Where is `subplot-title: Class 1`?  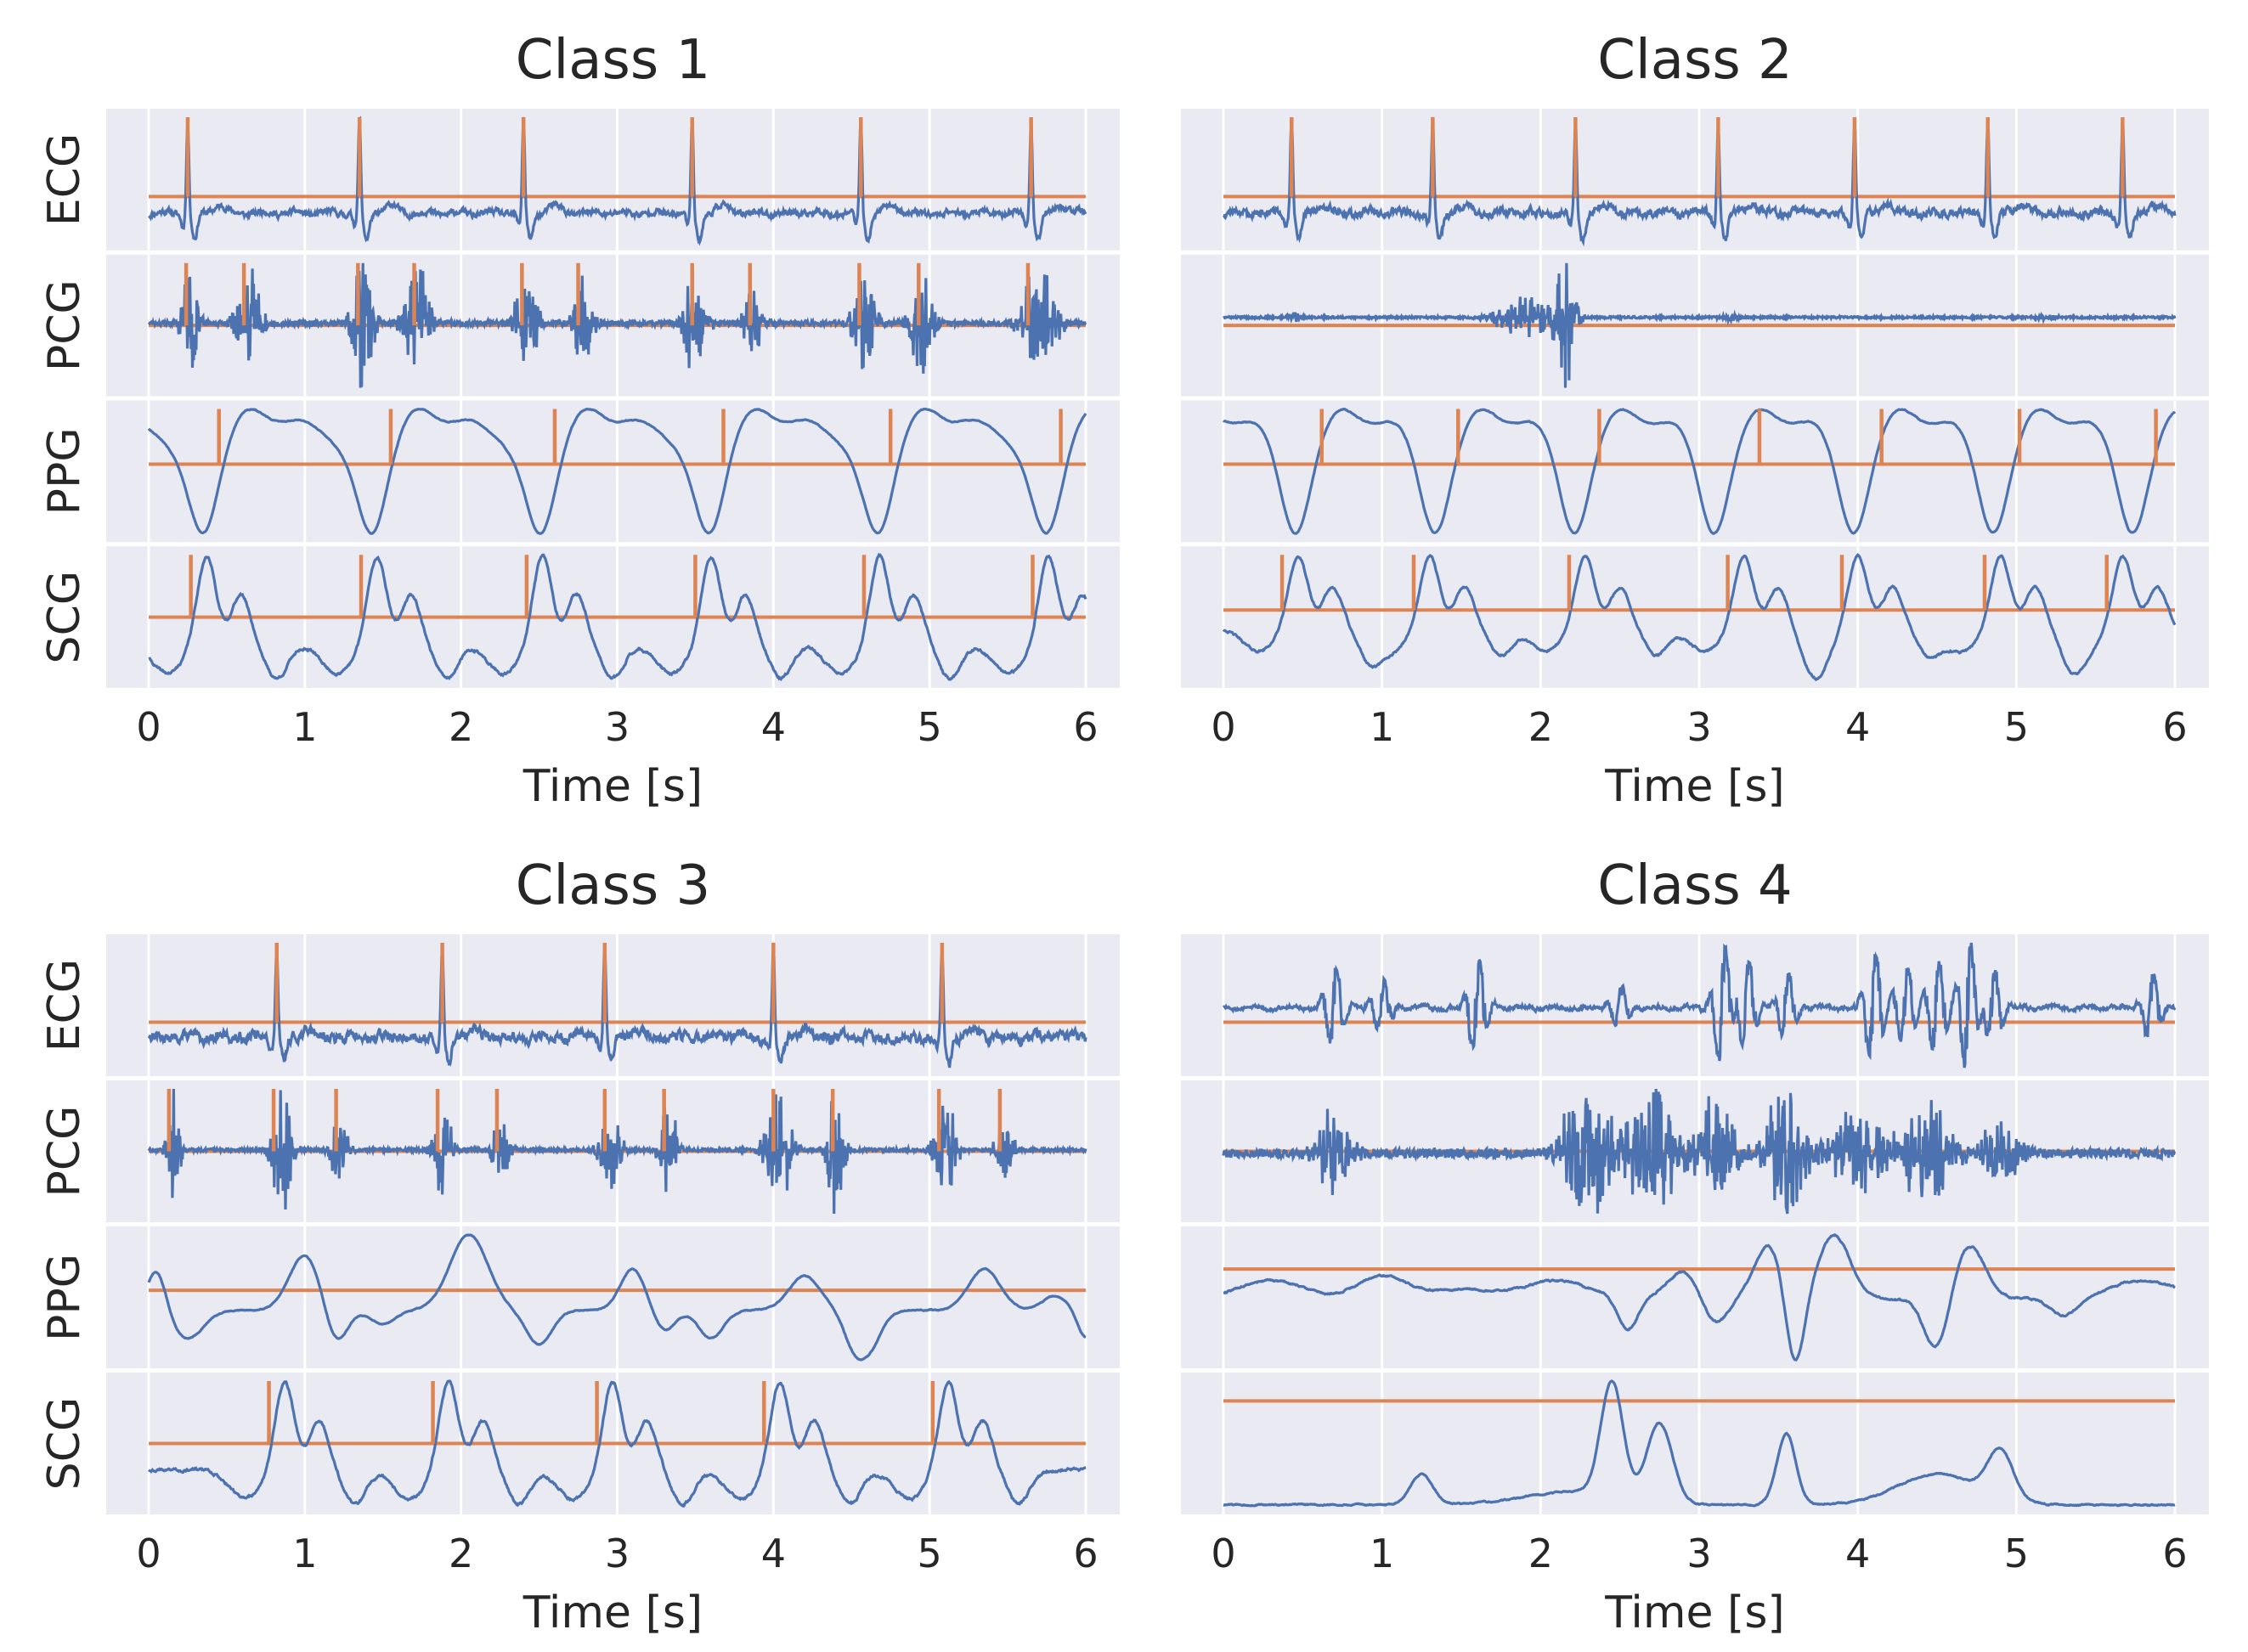 subplot-title: Class 1 is located at coordinates (613, 60).